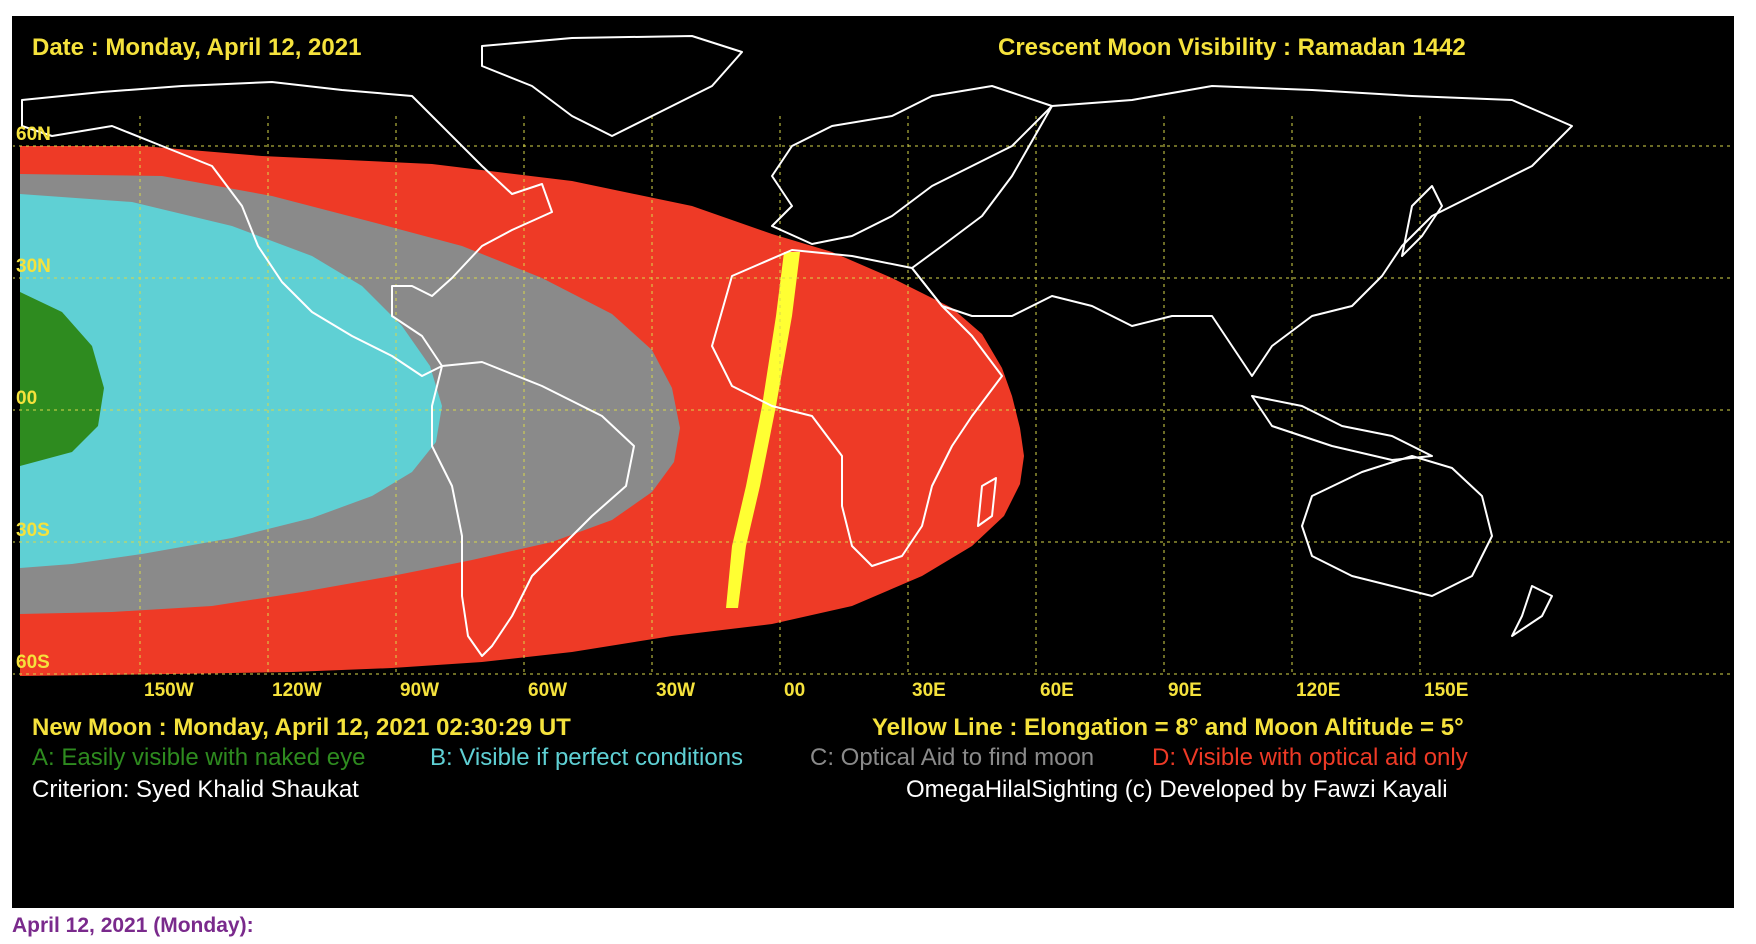 The height and width of the screenshot is (944, 1756). Describe the element at coordinates (587, 757) in the screenshot. I see `legend-b: B: Visible if perfect conditions` at that location.